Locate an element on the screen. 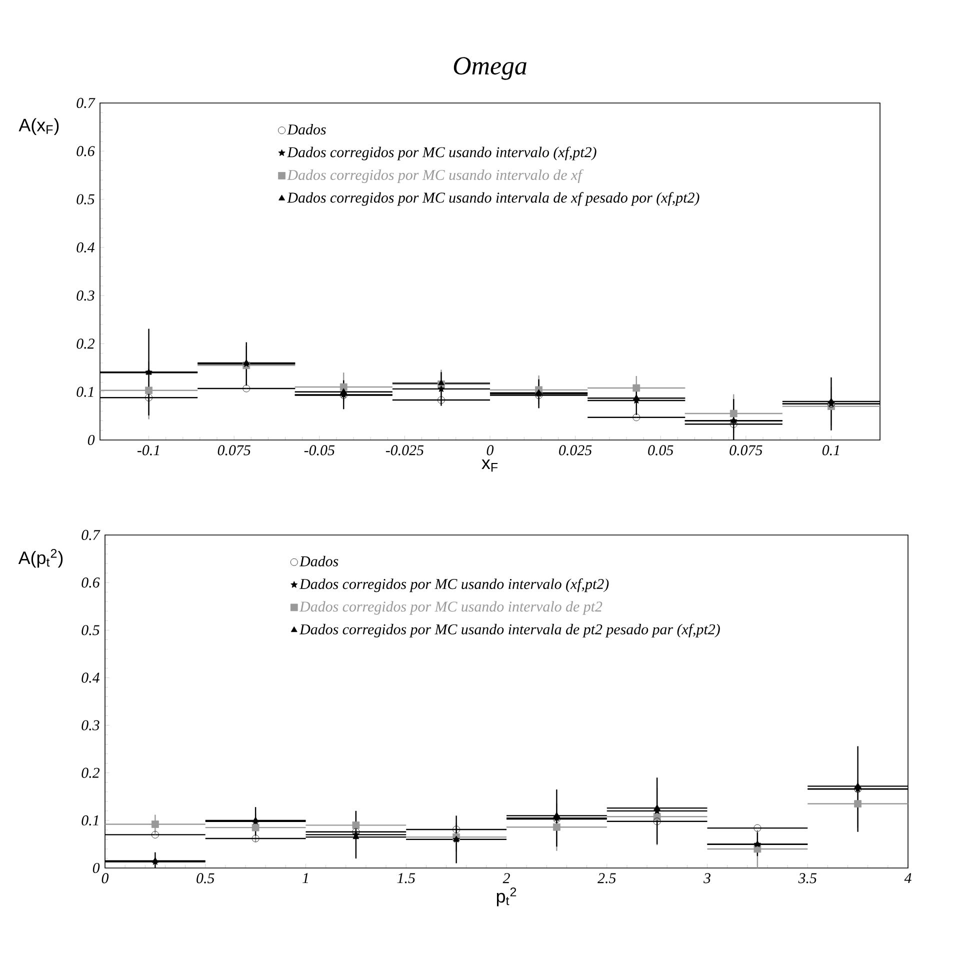  x-tick-label: 0.025 is located at coordinates (575, 450).